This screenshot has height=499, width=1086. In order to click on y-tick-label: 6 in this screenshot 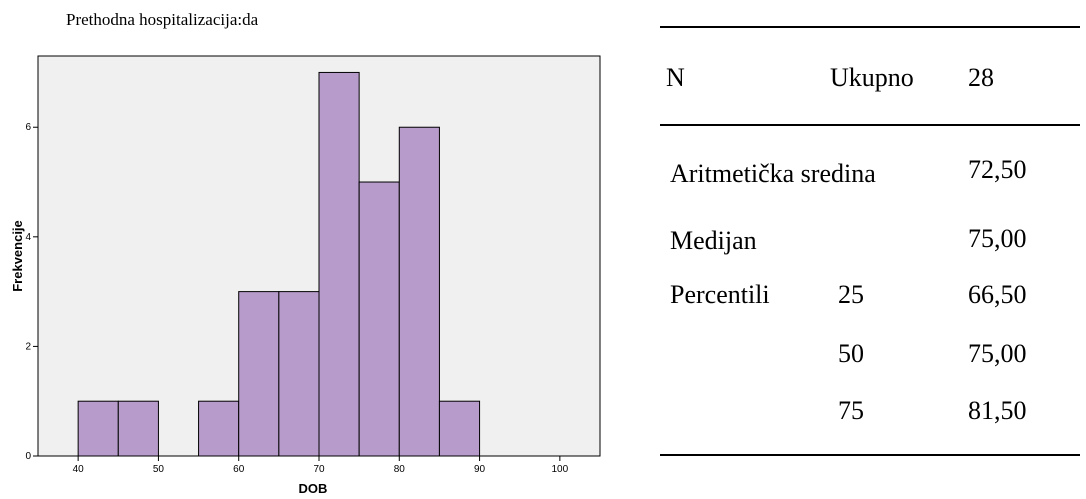, I will do `click(28, 127)`.